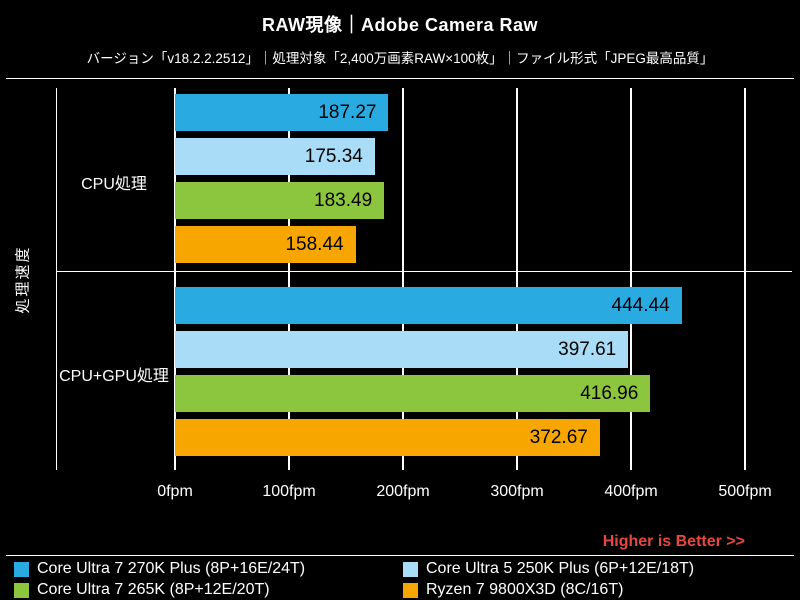 The height and width of the screenshot is (600, 800). Describe the element at coordinates (517, 491) in the screenshot. I see `x-tick-label: 300fpm` at that location.